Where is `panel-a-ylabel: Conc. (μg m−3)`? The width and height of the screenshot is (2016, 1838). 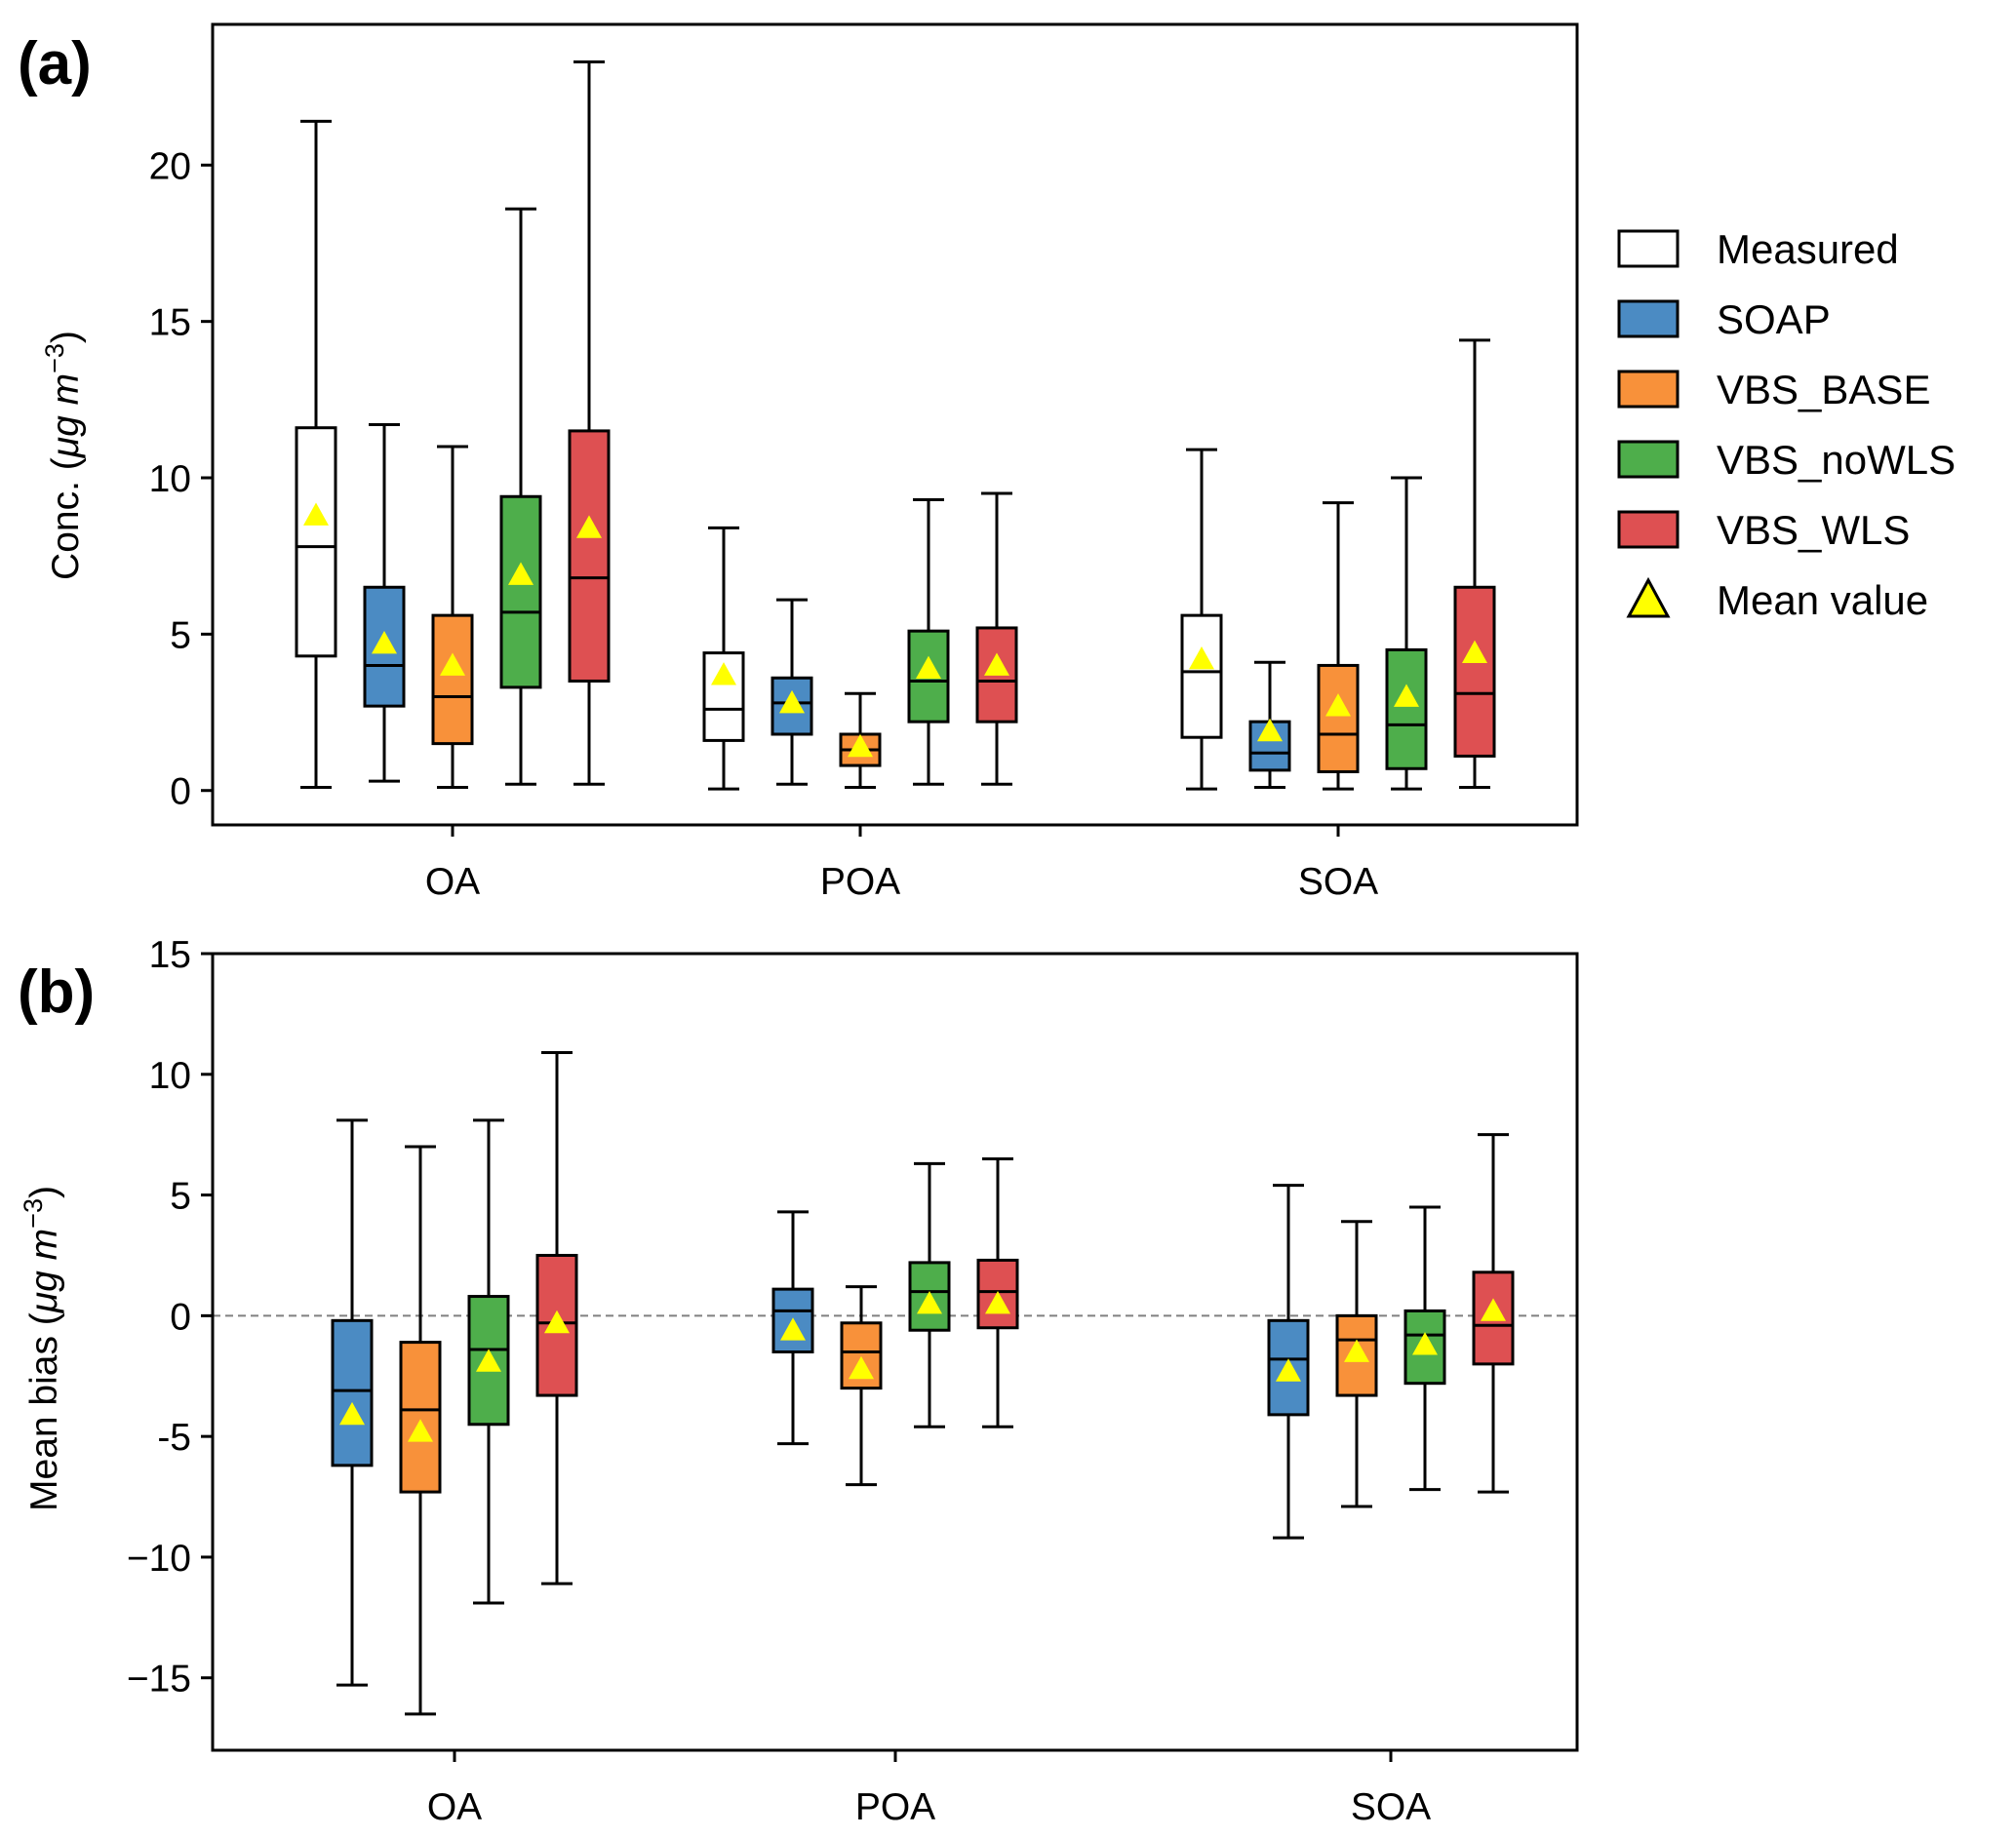 panel-a-ylabel: Conc. (μg m−3) is located at coordinates (63, 456).